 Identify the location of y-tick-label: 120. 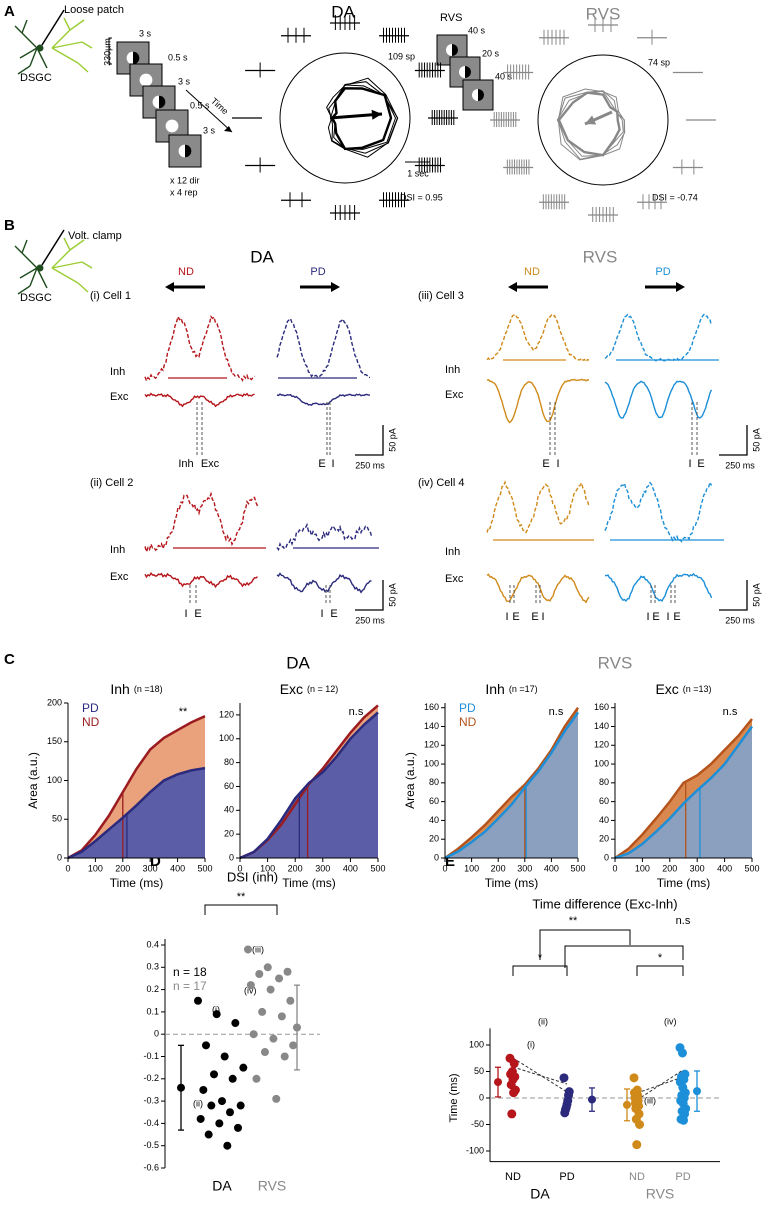
(431, 745).